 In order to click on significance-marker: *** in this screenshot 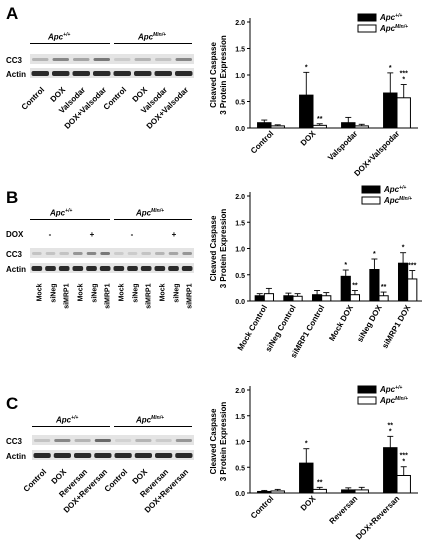, I will do `click(391, 428)`.